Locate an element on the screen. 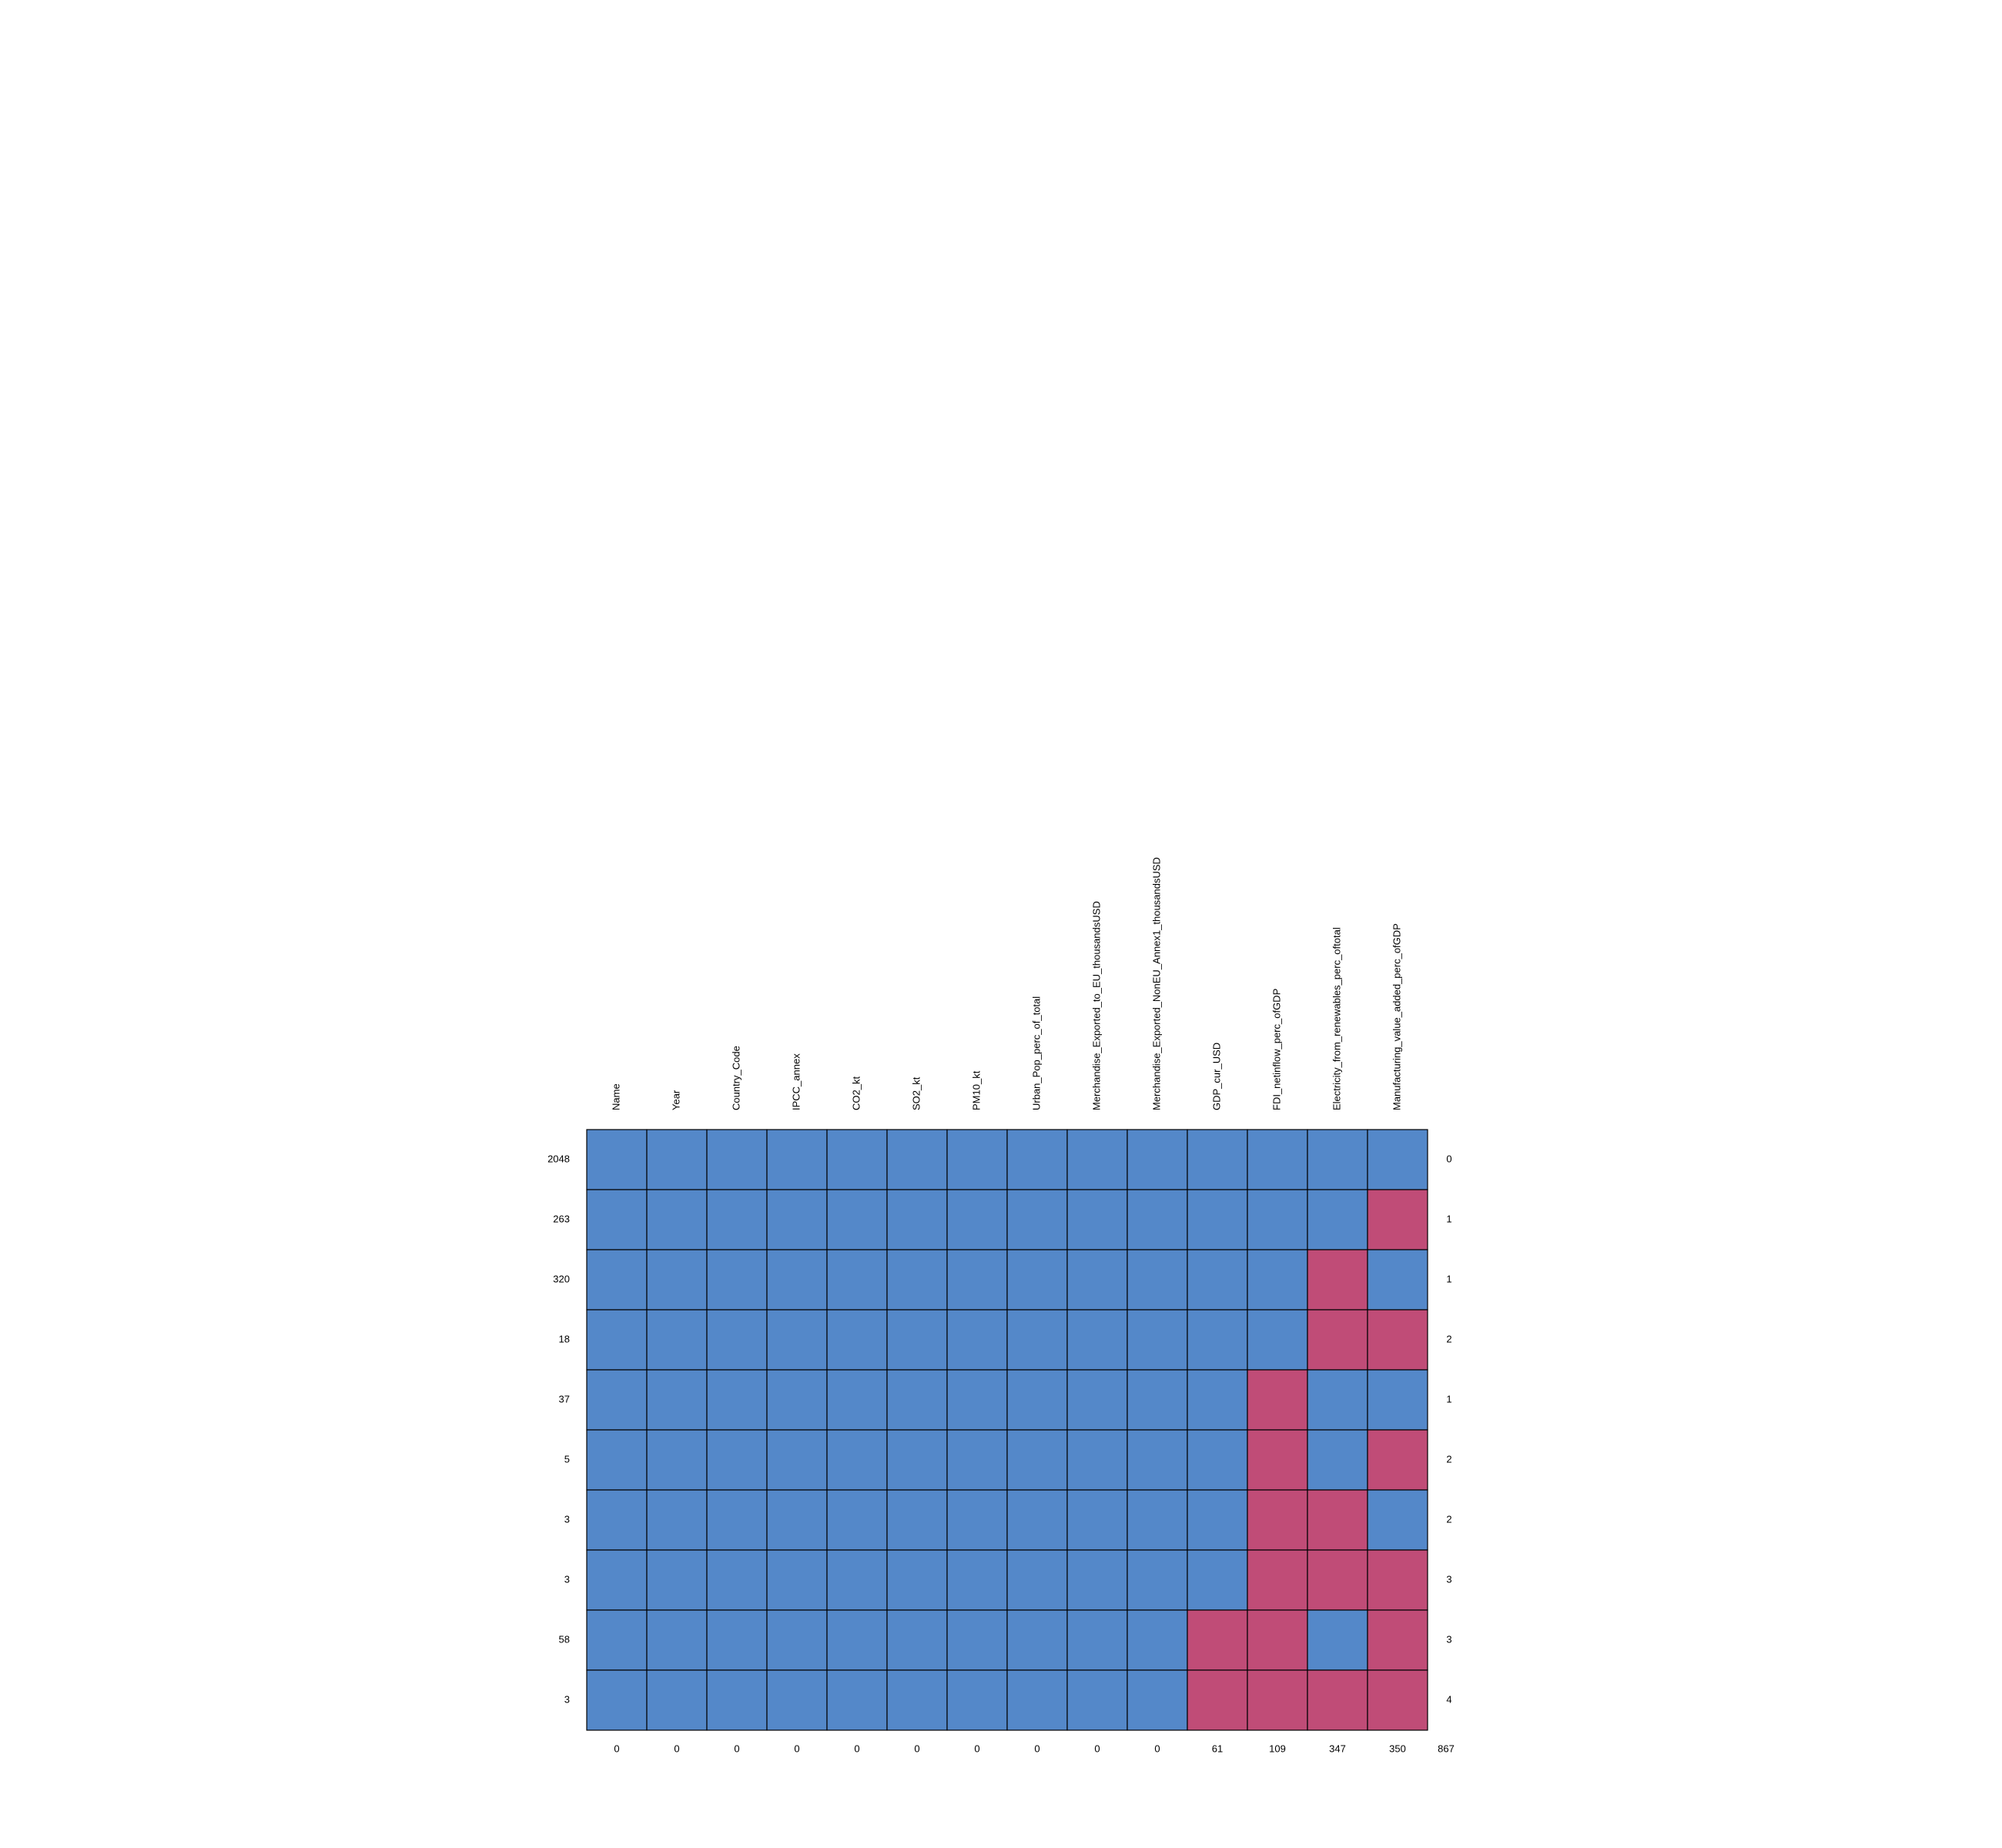 The image size is (2002, 1848). column-label: Manufacturing_value_added_perc_ofGDP is located at coordinates (1396, 1016).